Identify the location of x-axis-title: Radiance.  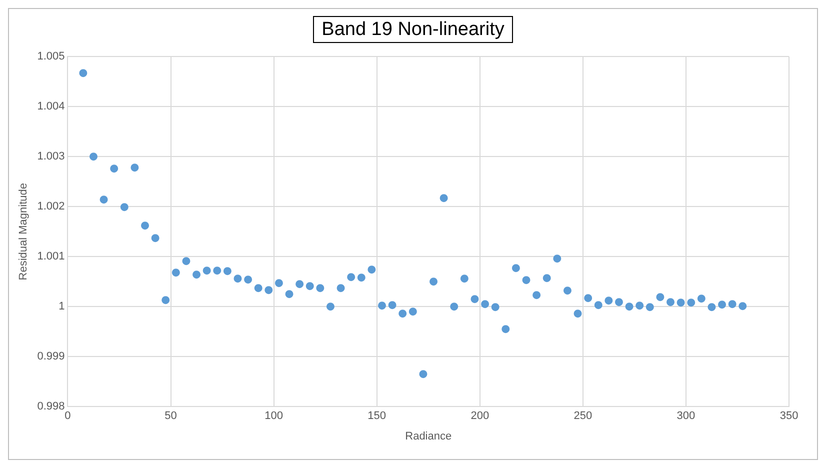
(428, 436).